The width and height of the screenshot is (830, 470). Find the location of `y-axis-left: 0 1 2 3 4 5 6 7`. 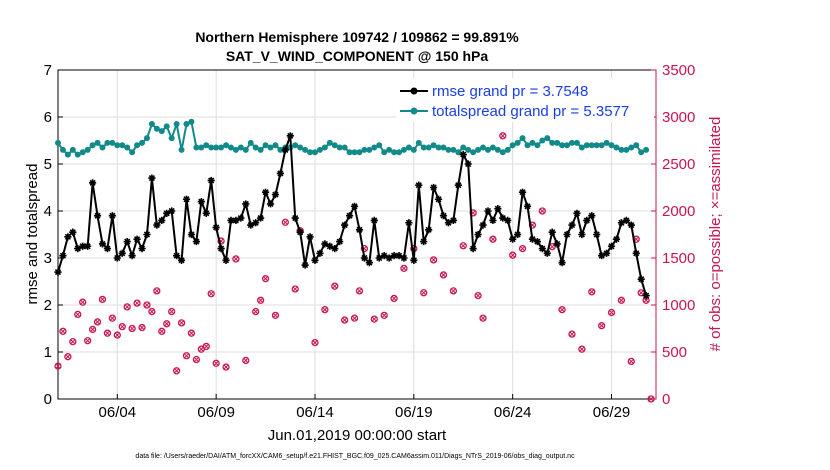

y-axis-left: 0 1 2 3 4 5 6 7 is located at coordinates (53, 235).